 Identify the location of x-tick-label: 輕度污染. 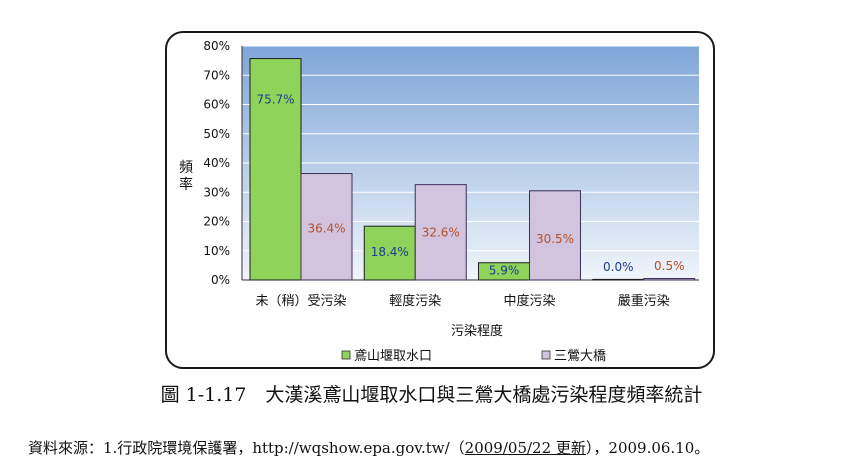
(415, 301).